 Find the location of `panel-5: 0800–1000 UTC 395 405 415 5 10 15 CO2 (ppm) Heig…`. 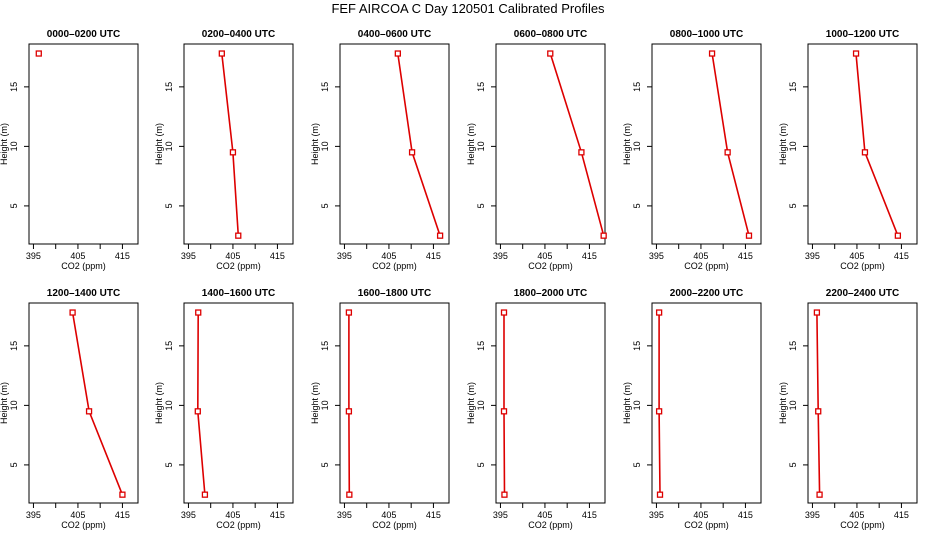

panel-5: 0800–1000 UTC 395 405 415 5 10 15 CO2 (ppm) Heig… is located at coordinates (692, 150).